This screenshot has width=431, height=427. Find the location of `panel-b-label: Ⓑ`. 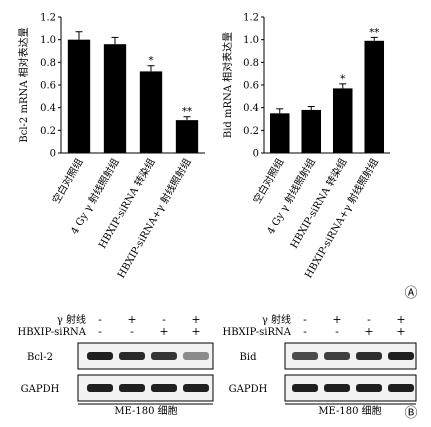

panel-b-label: Ⓑ is located at coordinates (410, 413).